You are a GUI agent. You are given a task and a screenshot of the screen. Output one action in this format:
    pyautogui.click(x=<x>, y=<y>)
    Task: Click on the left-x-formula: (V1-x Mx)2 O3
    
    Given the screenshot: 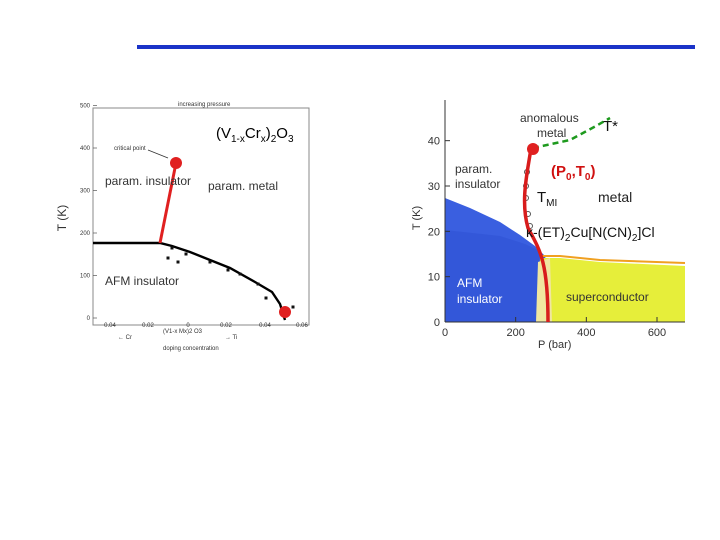 What is the action you would take?
    pyautogui.click(x=183, y=332)
    